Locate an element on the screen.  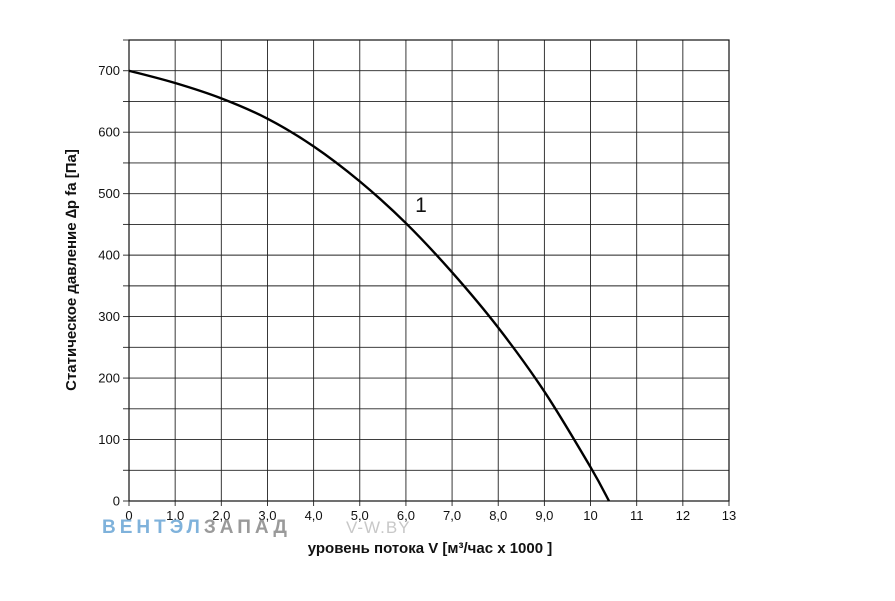
x-tick-label: 8,0 is located at coordinates (498, 515).